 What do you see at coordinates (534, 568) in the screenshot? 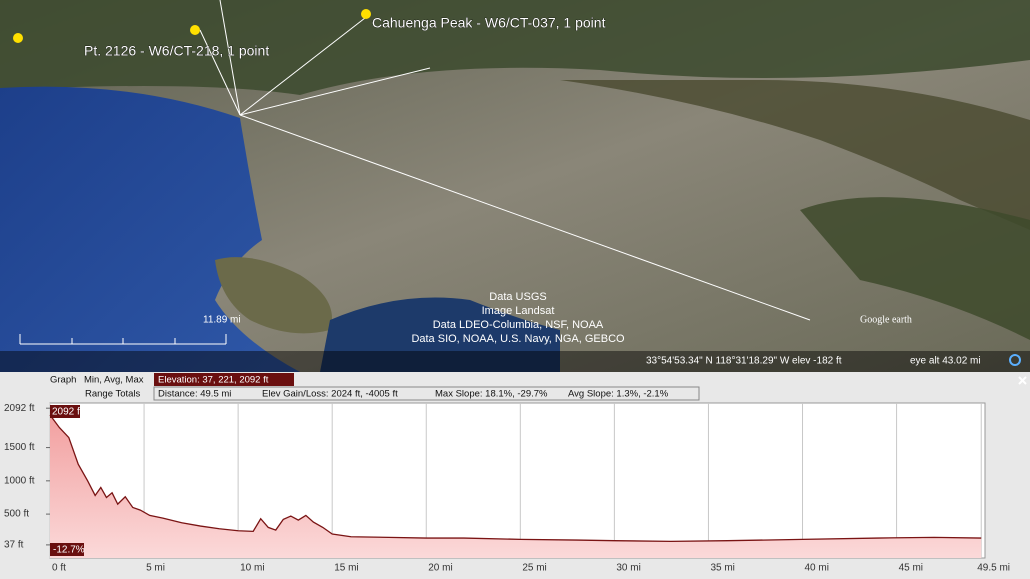
I see `x-tick-label: 25 mi` at bounding box center [534, 568].